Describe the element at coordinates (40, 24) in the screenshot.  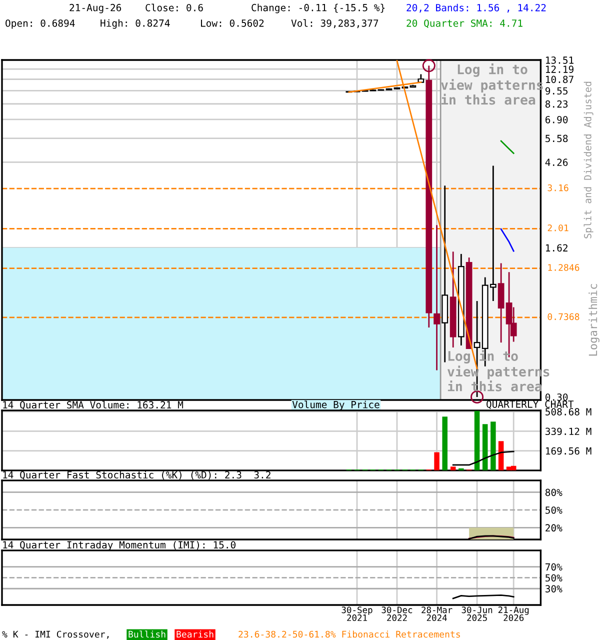
I see `text: Open: 0.6894` at that location.